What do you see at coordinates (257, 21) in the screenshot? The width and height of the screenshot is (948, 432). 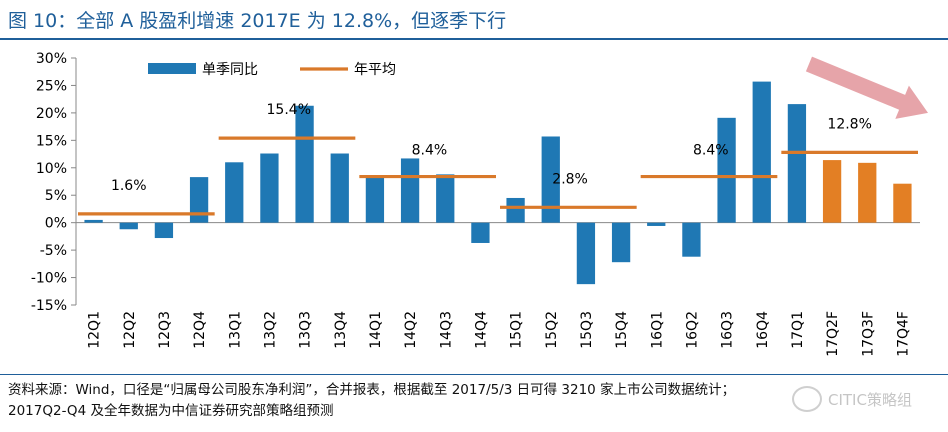 I see `figure-title: 图 10：全部 A 股盈利增速 2017E 为 12.8%，但逐季下行` at bounding box center [257, 21].